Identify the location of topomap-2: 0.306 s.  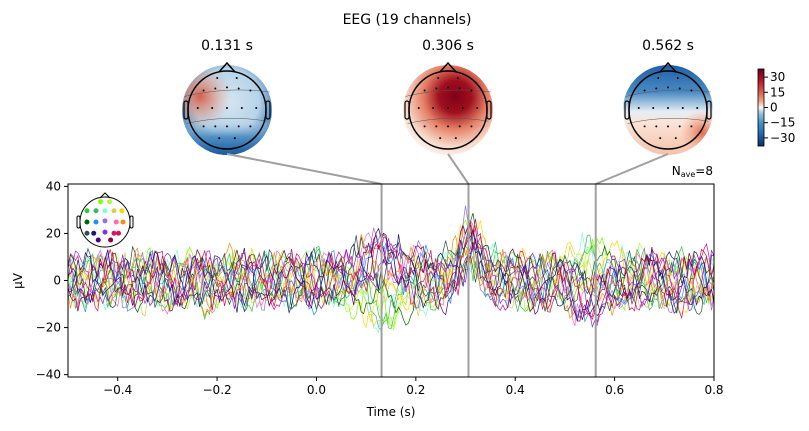
(448, 96).